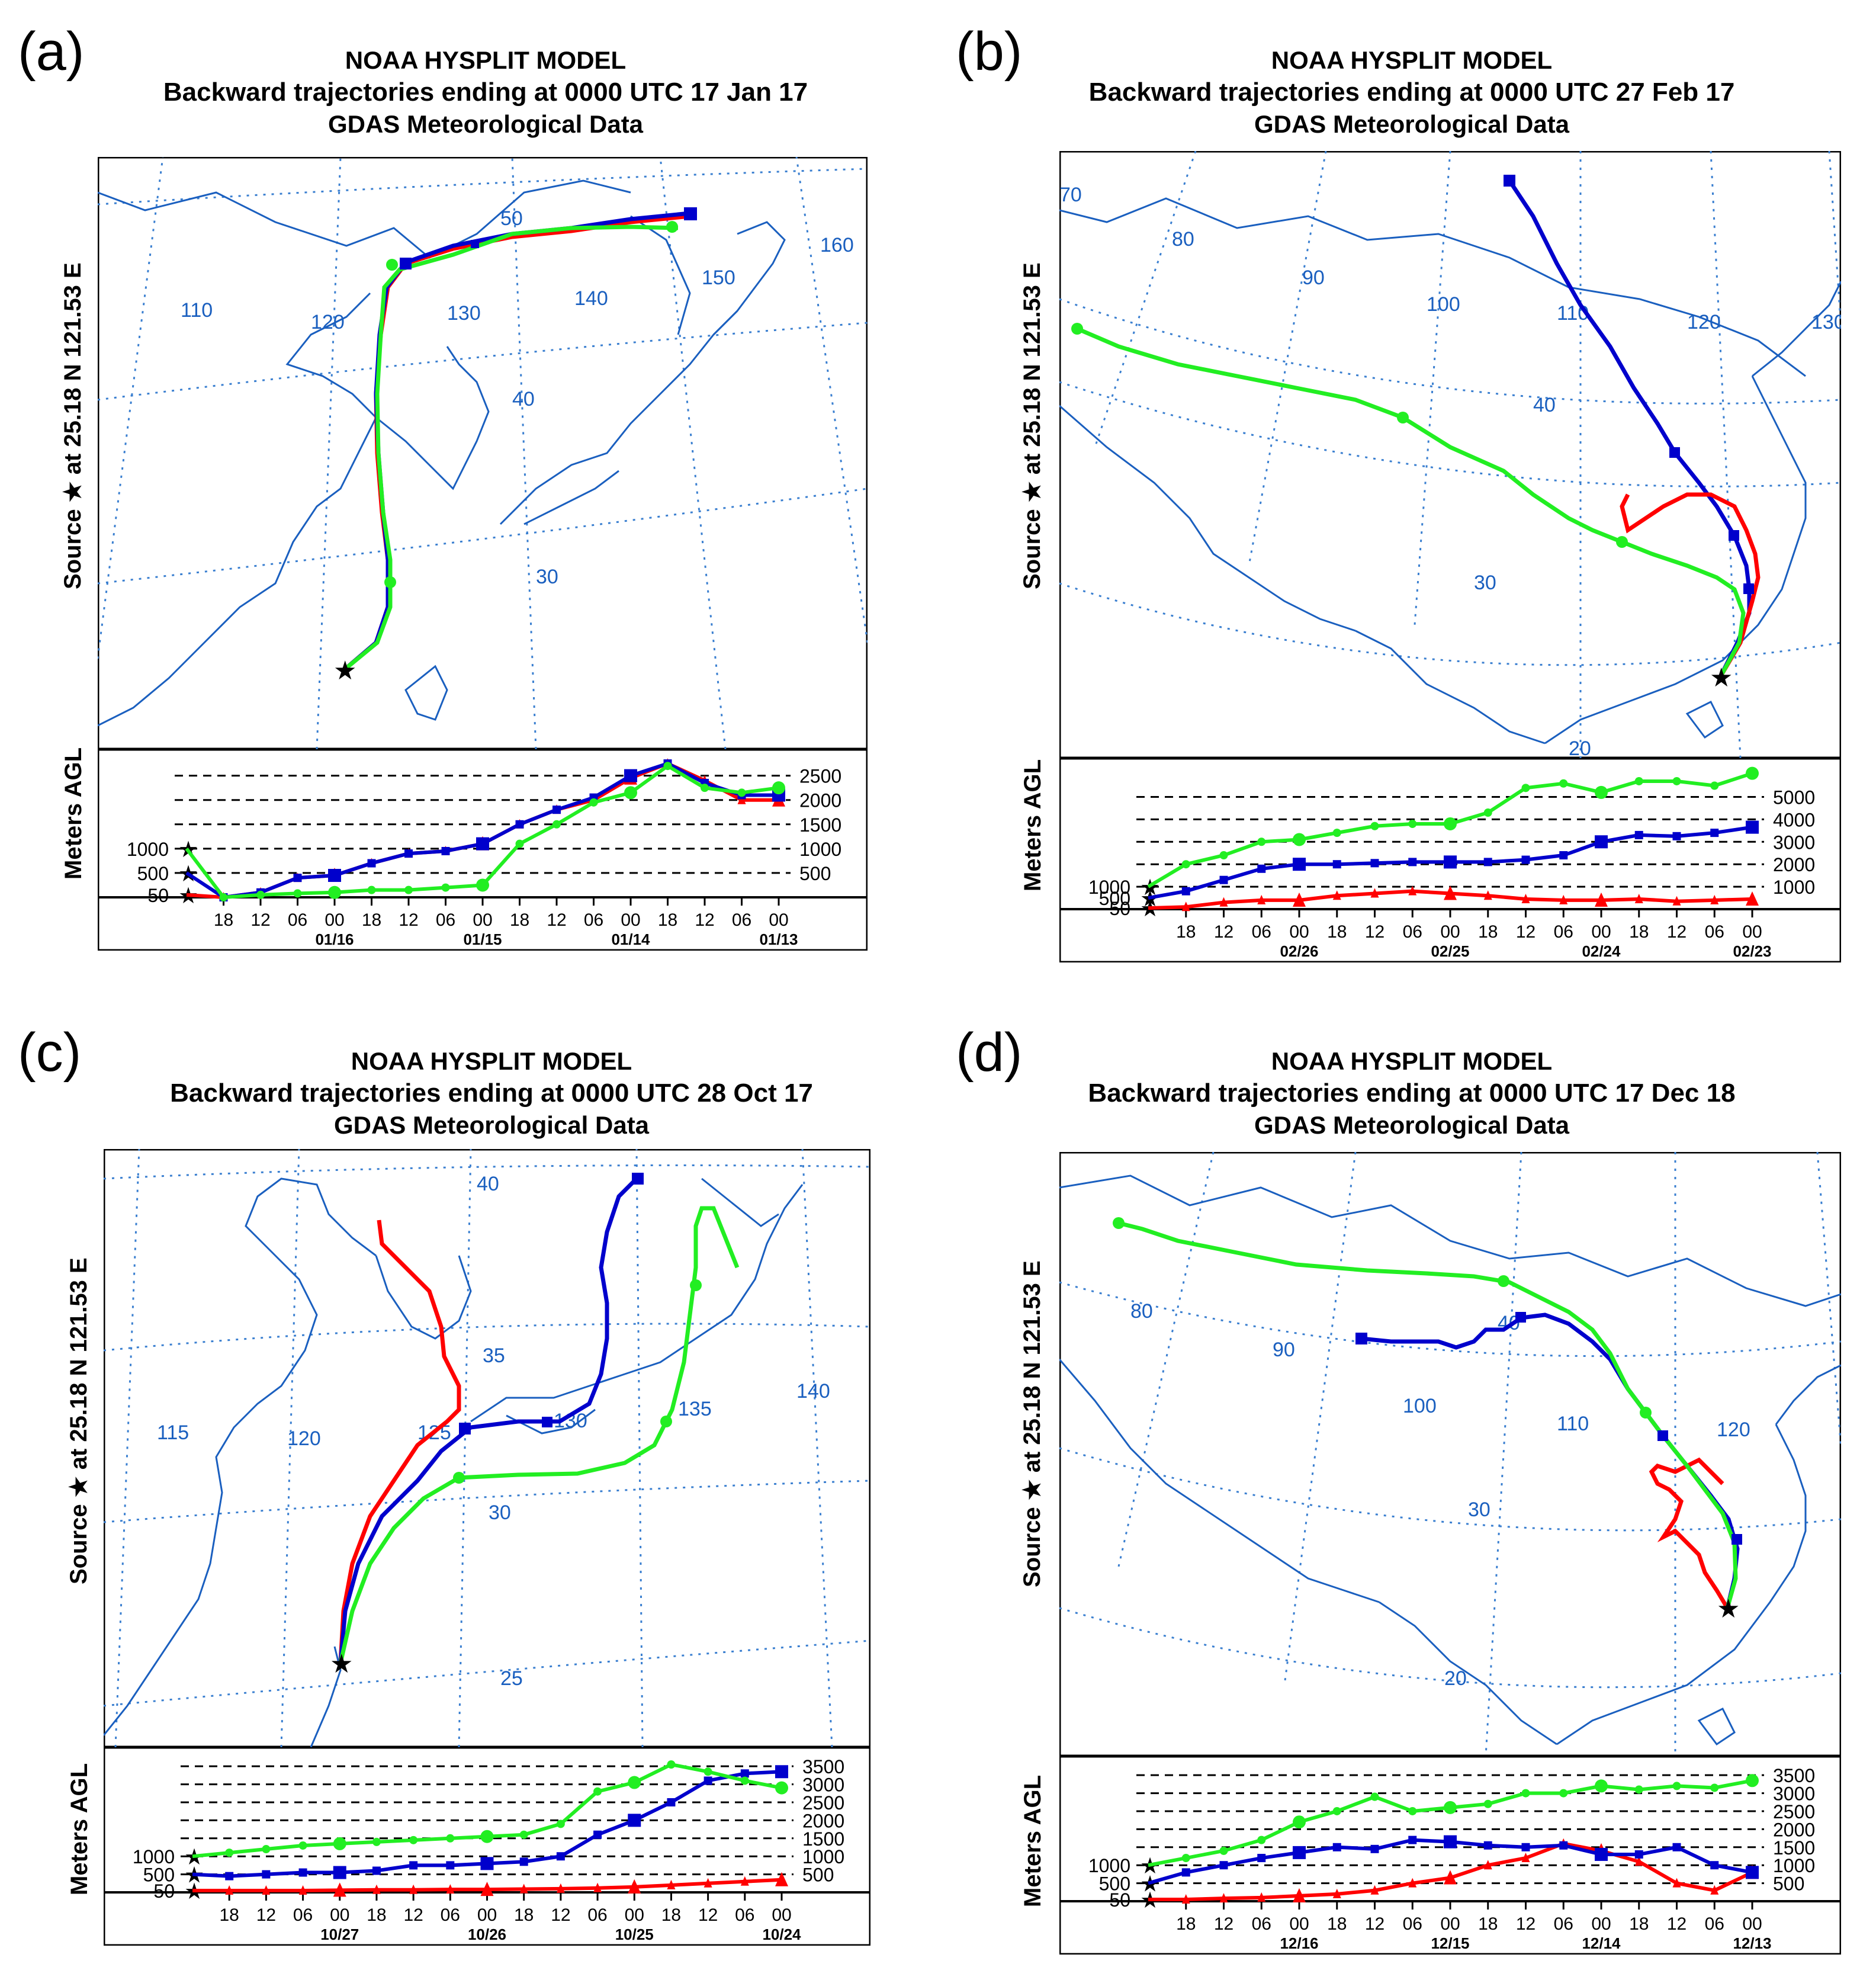  Describe the element at coordinates (73, 425) in the screenshot. I see `source-label: Source ★ at 25.18 N 121.53 E` at that location.